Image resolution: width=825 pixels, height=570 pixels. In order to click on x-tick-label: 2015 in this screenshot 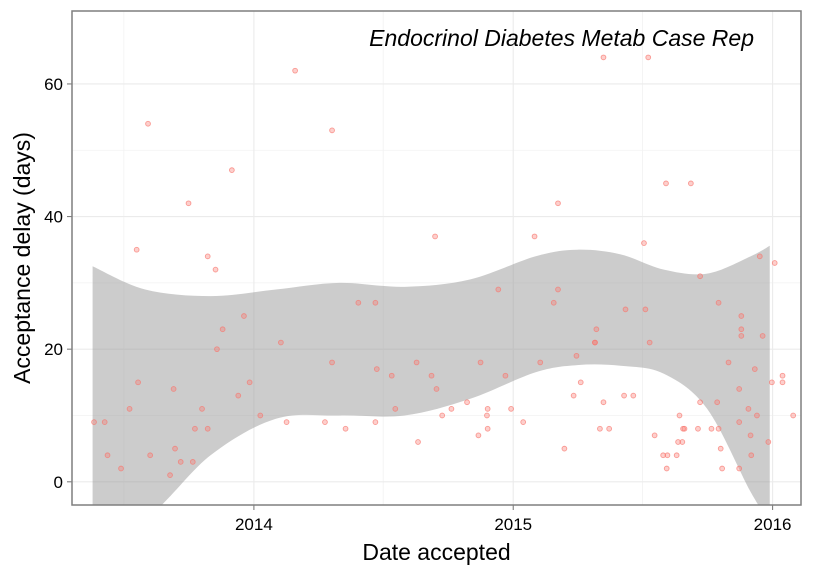, I will do `click(513, 524)`.